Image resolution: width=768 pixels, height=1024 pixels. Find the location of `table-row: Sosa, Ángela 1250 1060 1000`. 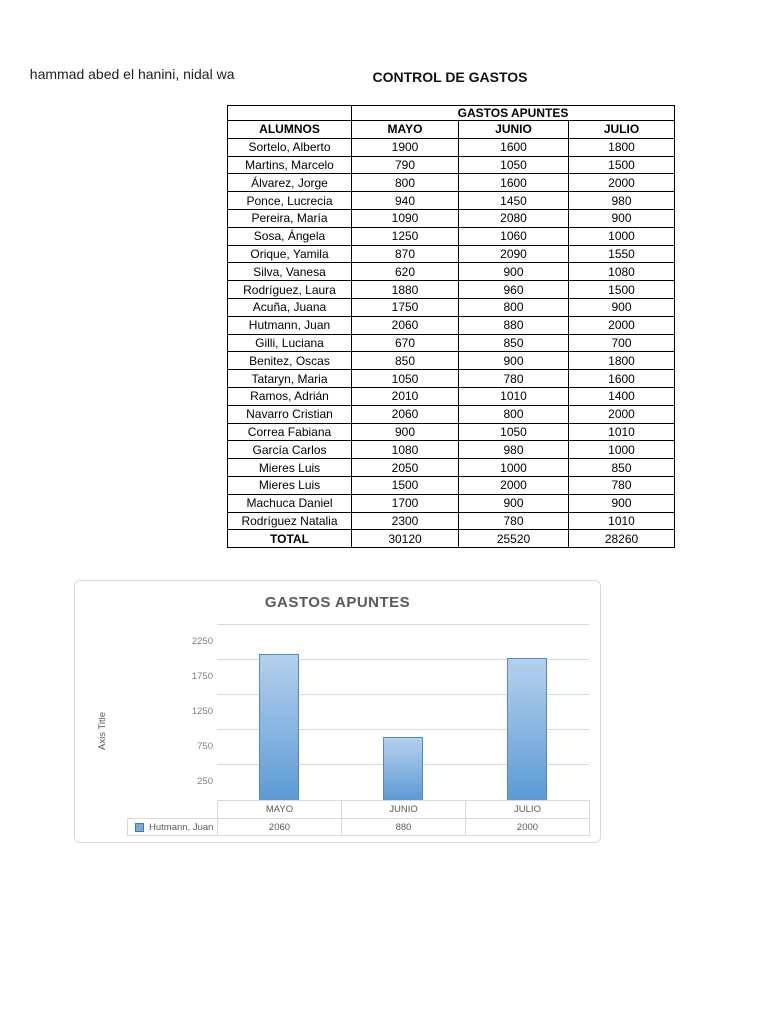

table-row: Sosa, Ángela 1250 1060 1000 is located at coordinates (451, 236).